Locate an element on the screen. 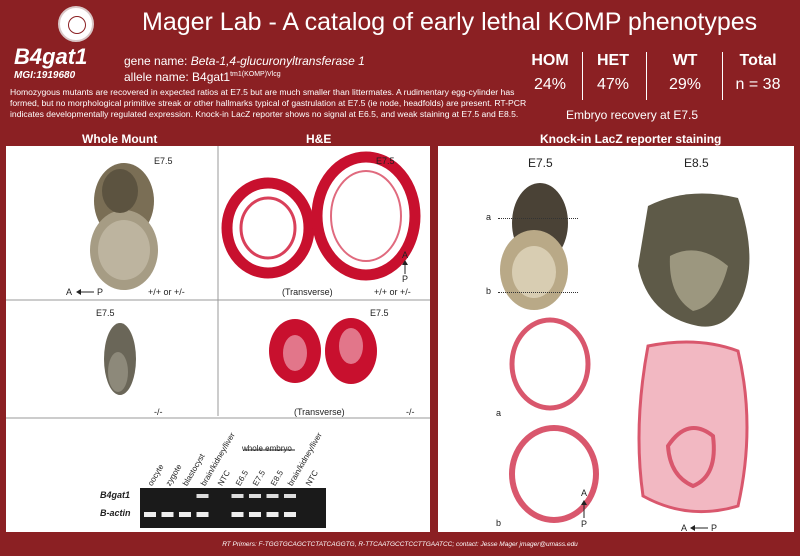  lacz-e75-section-b is located at coordinates (554, 474).